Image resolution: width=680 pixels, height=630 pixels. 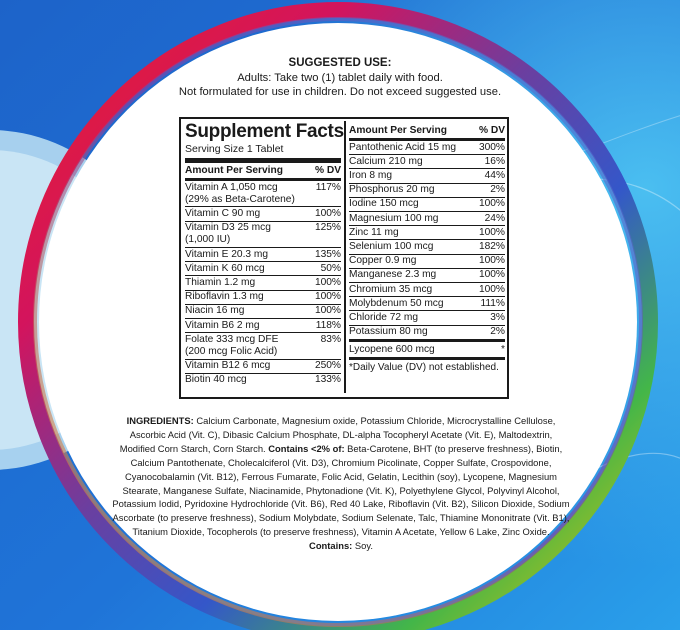 What do you see at coordinates (216, 380) in the screenshot?
I see `nutrient-name: Biotin 40 mcg` at bounding box center [216, 380].